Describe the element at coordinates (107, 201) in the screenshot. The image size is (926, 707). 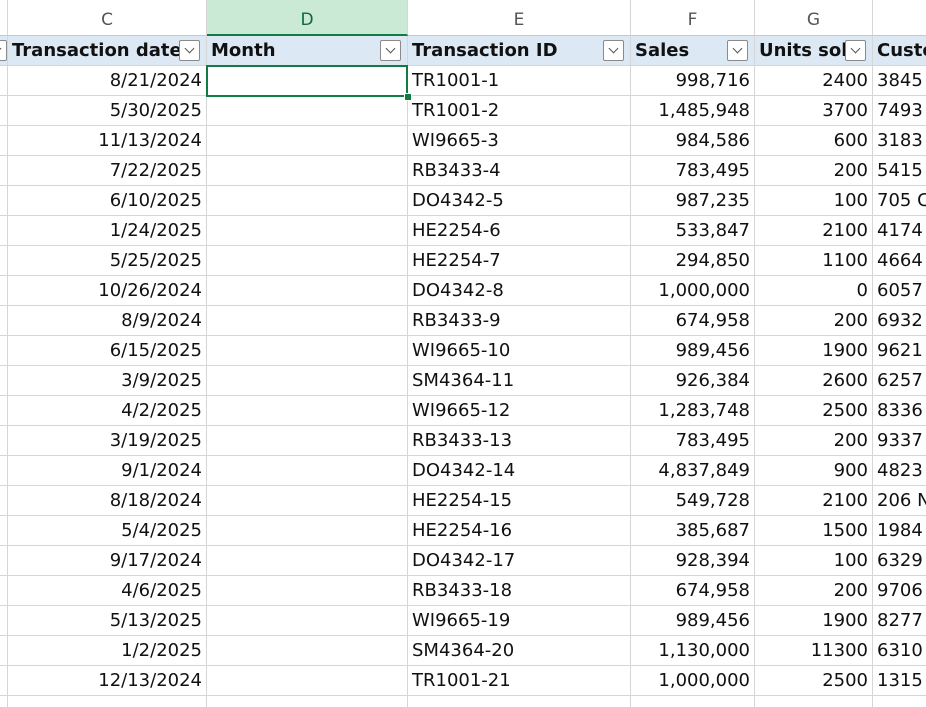
I see `data-cell: 6/10/2025` at that location.